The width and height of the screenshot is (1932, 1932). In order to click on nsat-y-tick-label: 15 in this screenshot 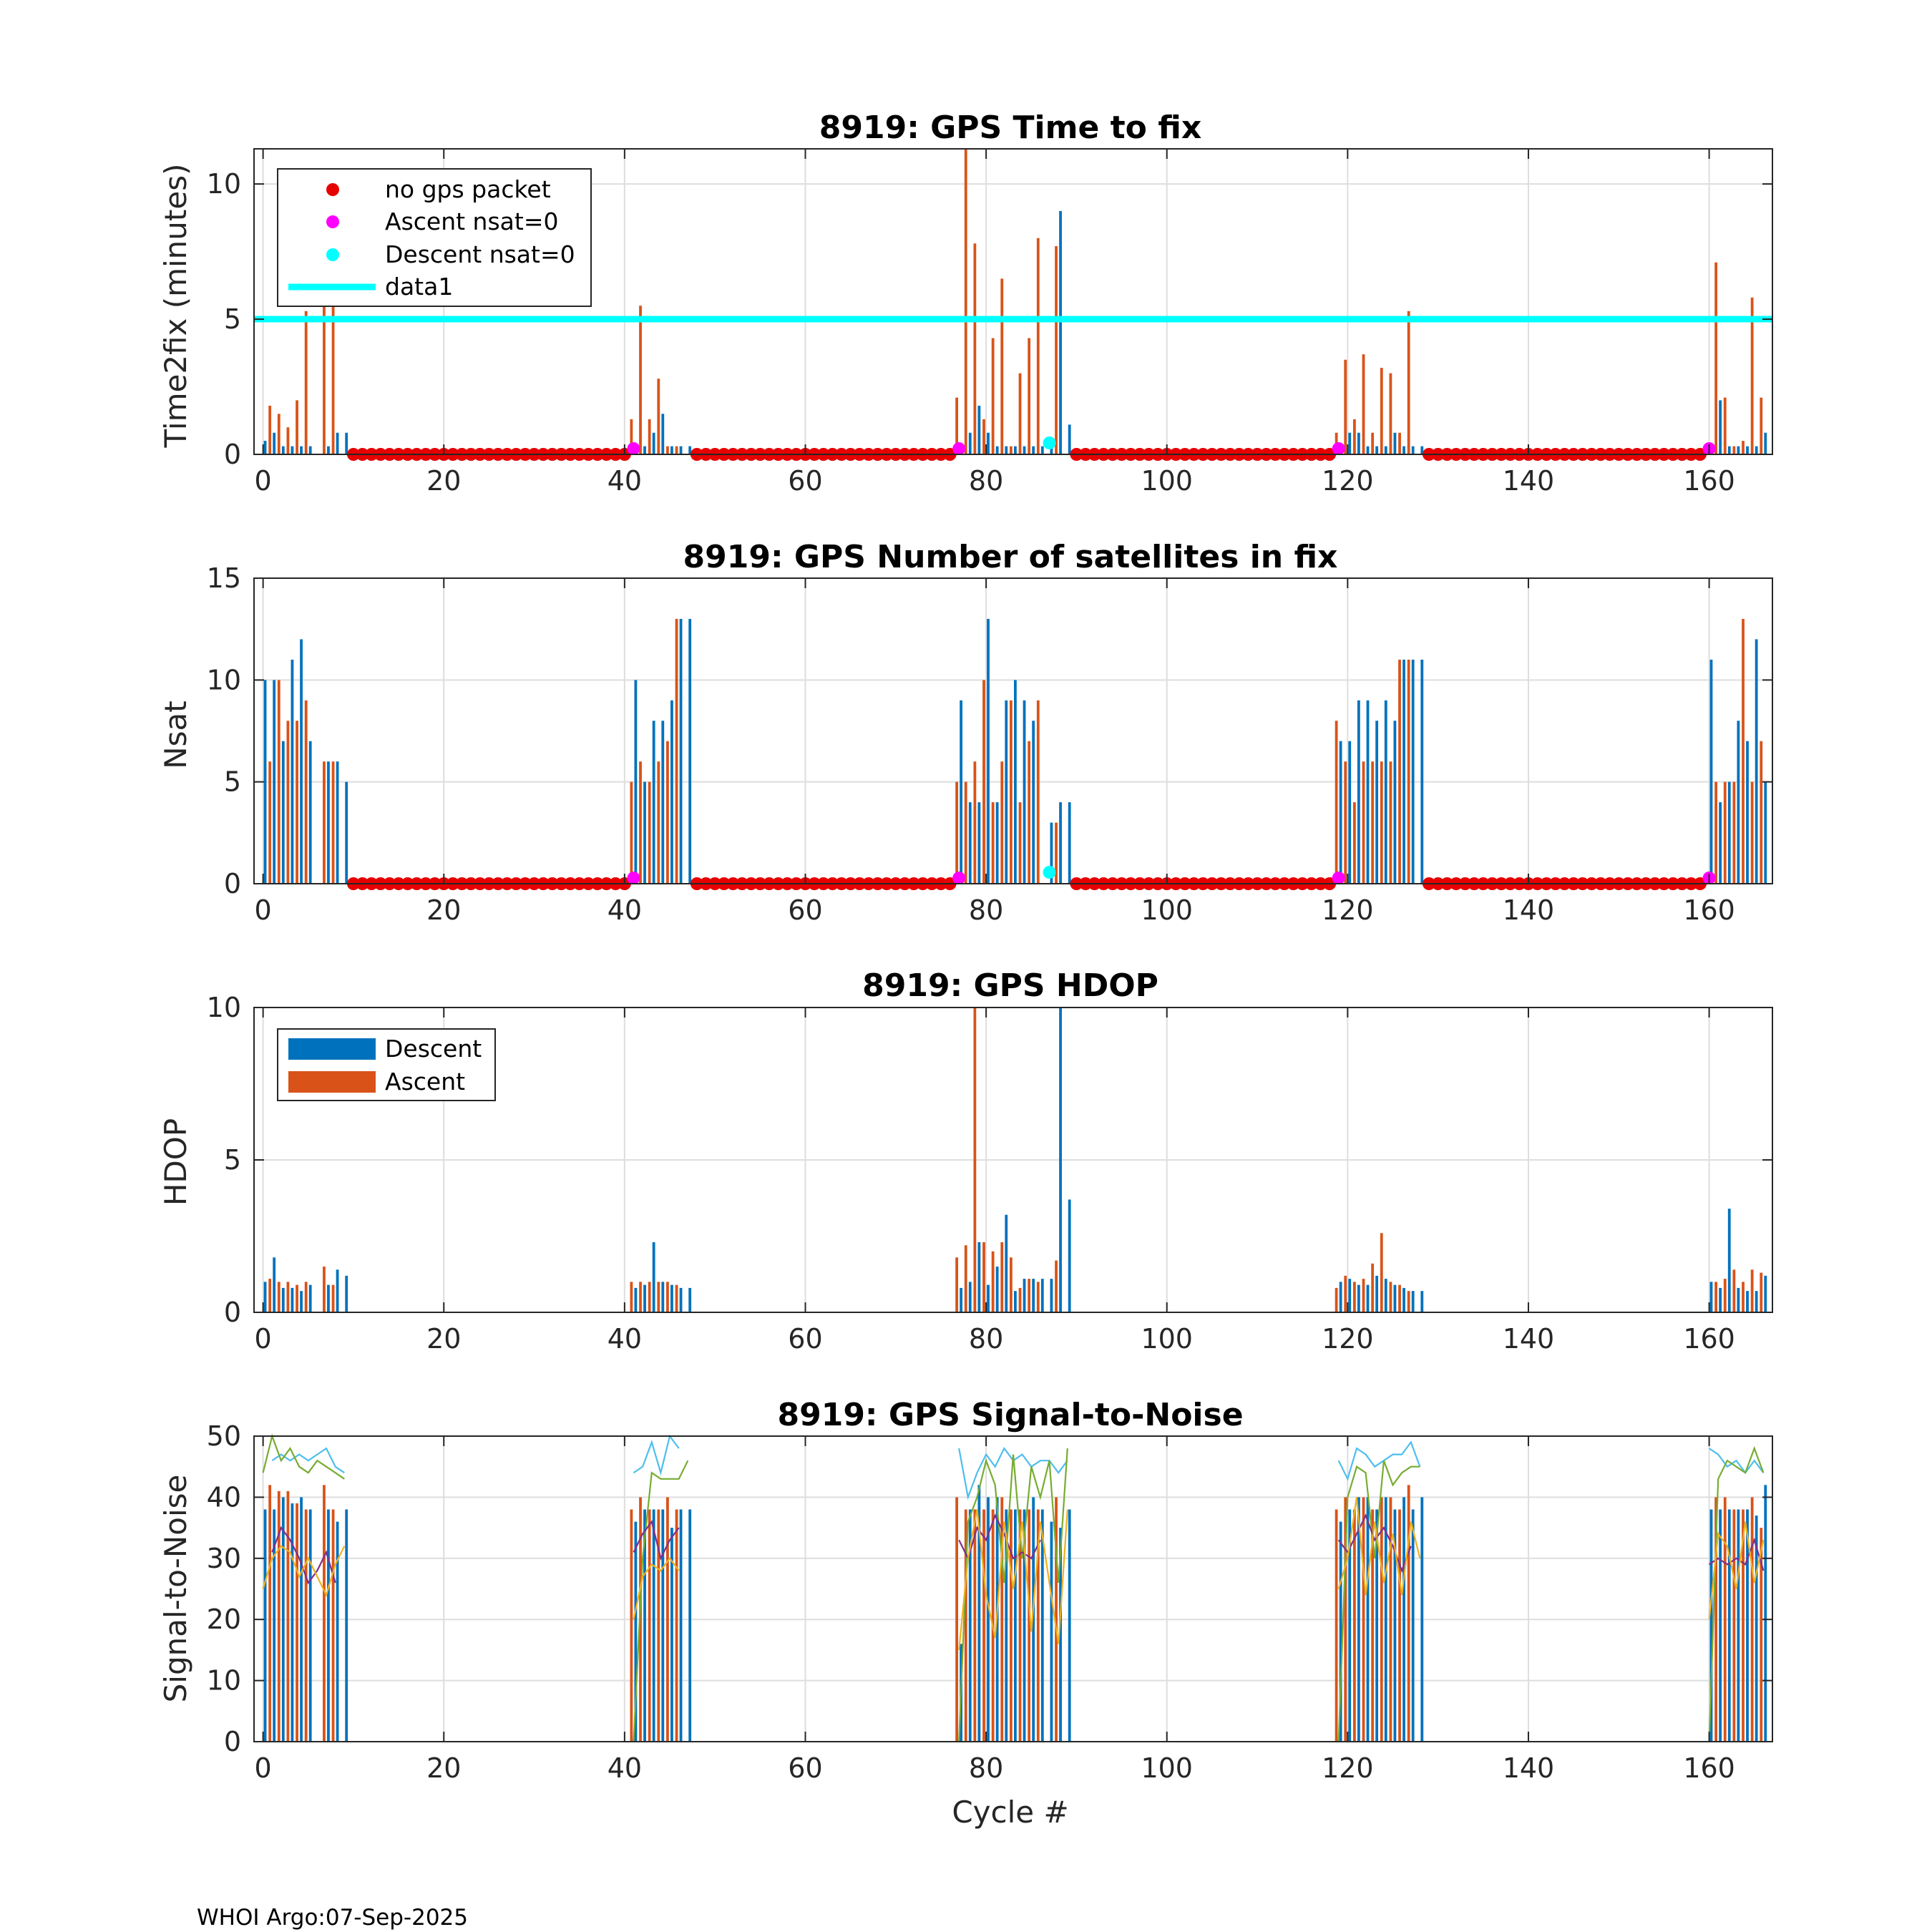, I will do `click(224, 578)`.